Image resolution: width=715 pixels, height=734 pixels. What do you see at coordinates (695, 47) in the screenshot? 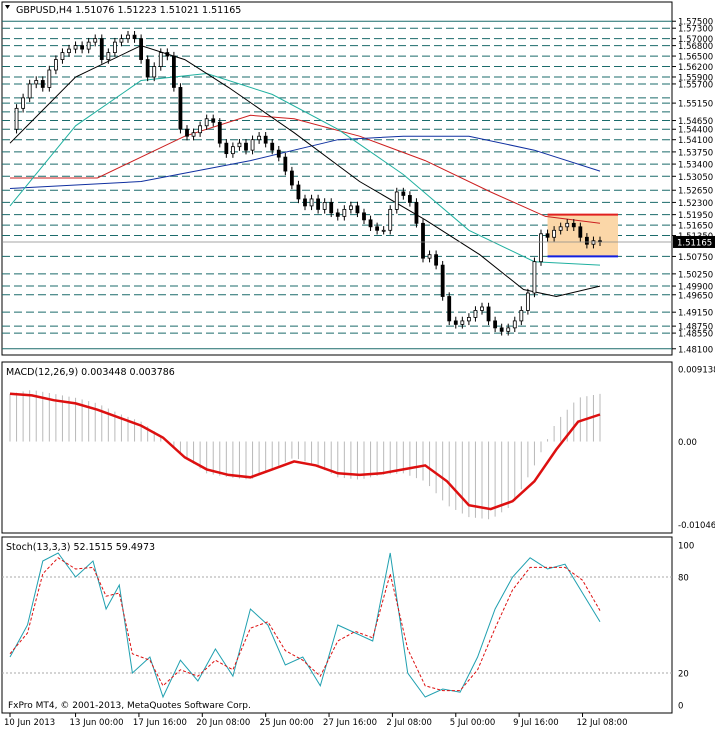
I see `price-tick-label: 1.56800` at bounding box center [695, 47].